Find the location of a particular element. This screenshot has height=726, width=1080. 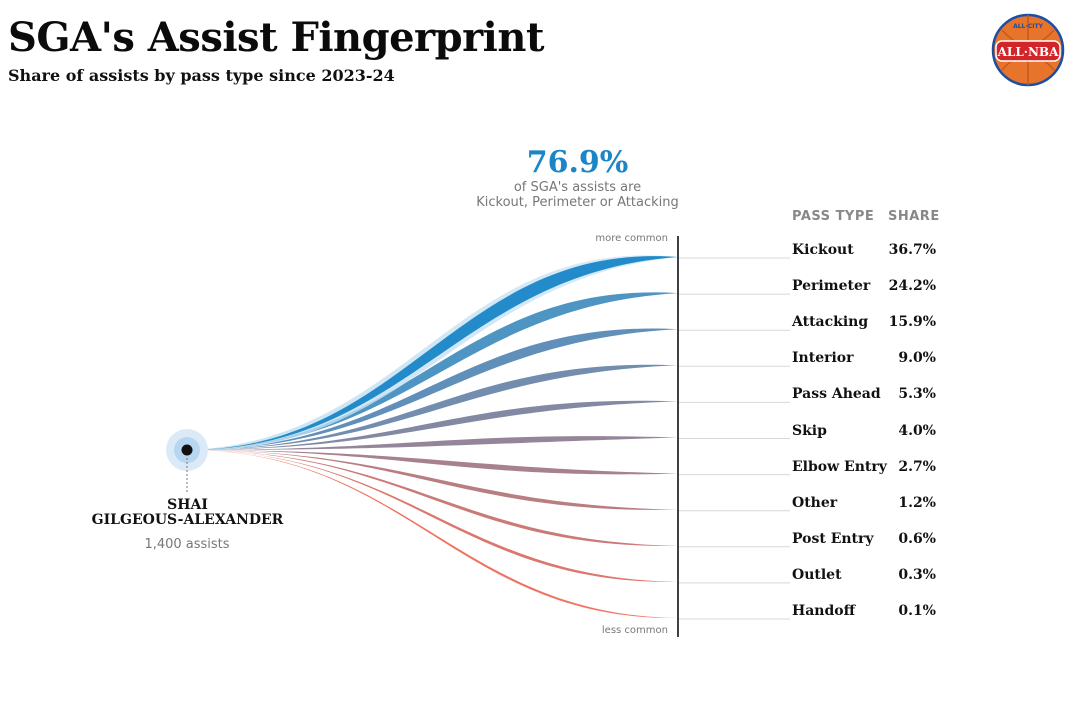

column-header-share: SHARE is located at coordinates (914, 216).